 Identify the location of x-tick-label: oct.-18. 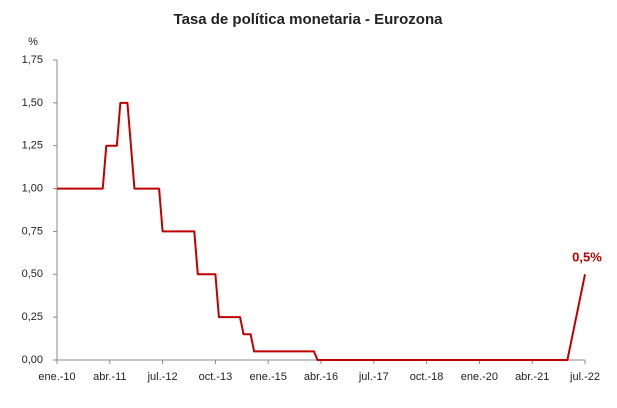
(427, 377).